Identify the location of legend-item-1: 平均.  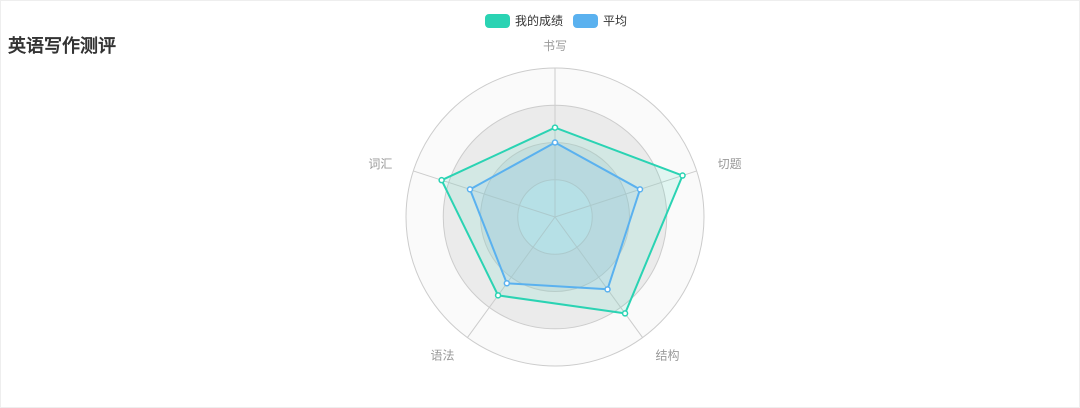
(600, 21).